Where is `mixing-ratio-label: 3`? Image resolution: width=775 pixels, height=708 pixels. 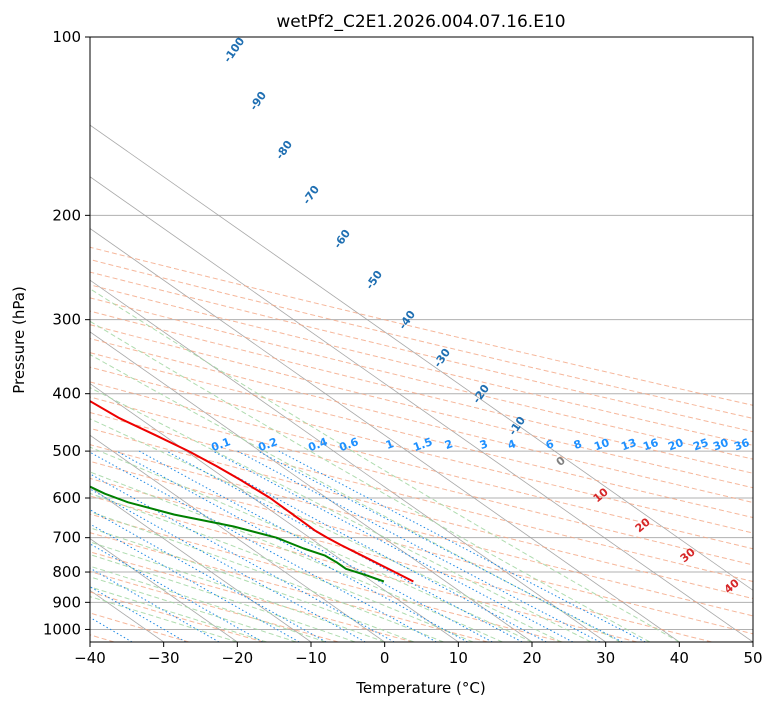 mixing-ratio-label: 3 is located at coordinates (484, 444).